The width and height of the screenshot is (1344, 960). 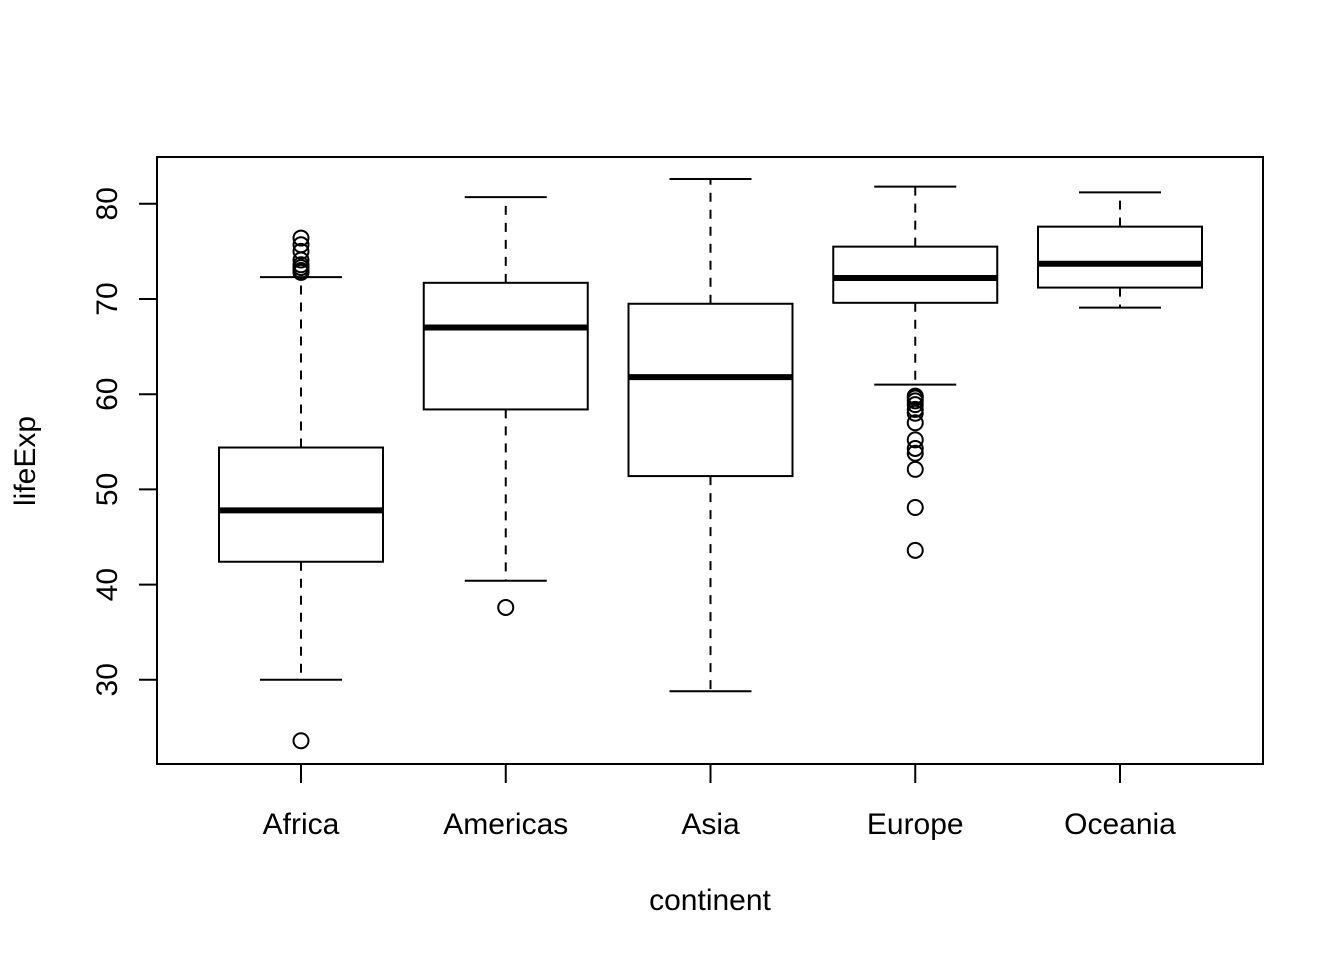 I want to click on x-tick-label-oceania: Oceania, so click(x=1120, y=824).